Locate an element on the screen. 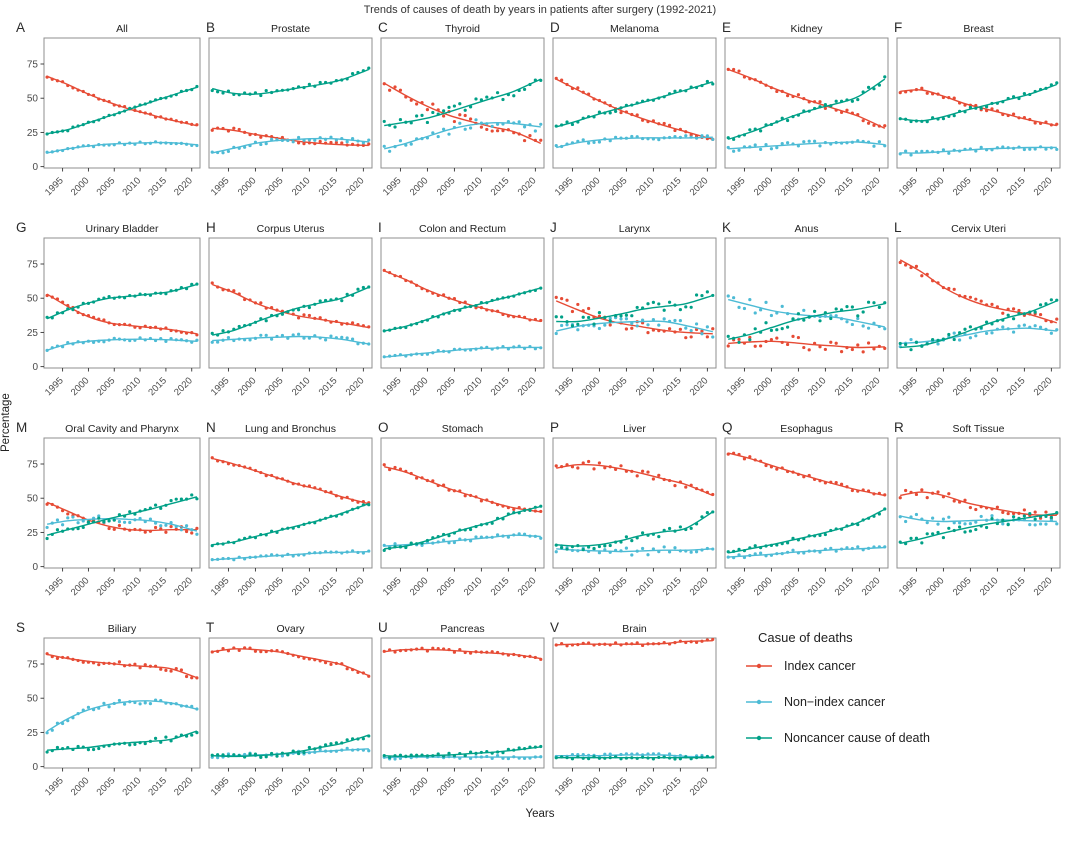  panel-plot-ovary: 1995 2000 2005 2010 2015 2020 is located at coordinates (290, 717).